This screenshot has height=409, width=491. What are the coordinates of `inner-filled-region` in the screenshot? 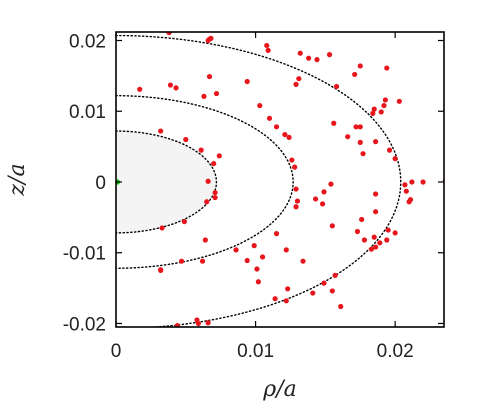 It's located at (166, 182).